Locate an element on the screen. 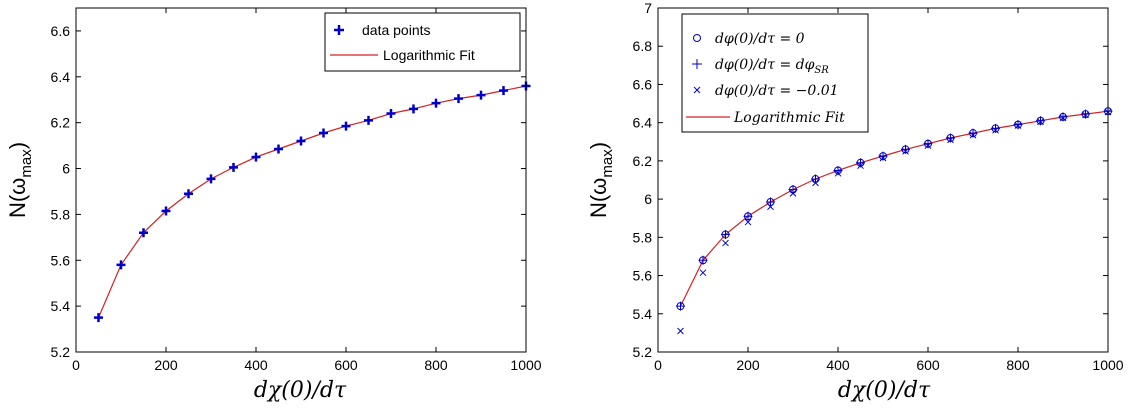 The image size is (1133, 410). chart-right-xtick-label: 0 is located at coordinates (658, 365).